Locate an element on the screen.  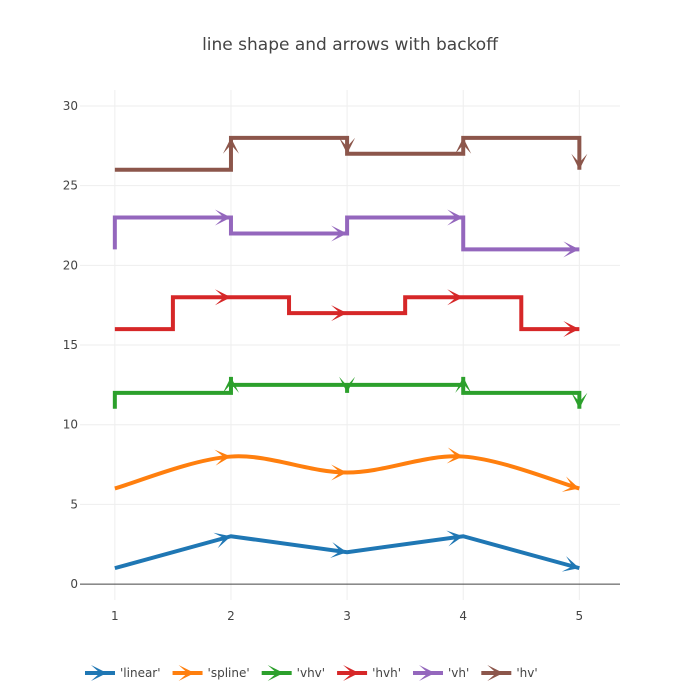
legend-label: 'vhv' is located at coordinates (311, 673).